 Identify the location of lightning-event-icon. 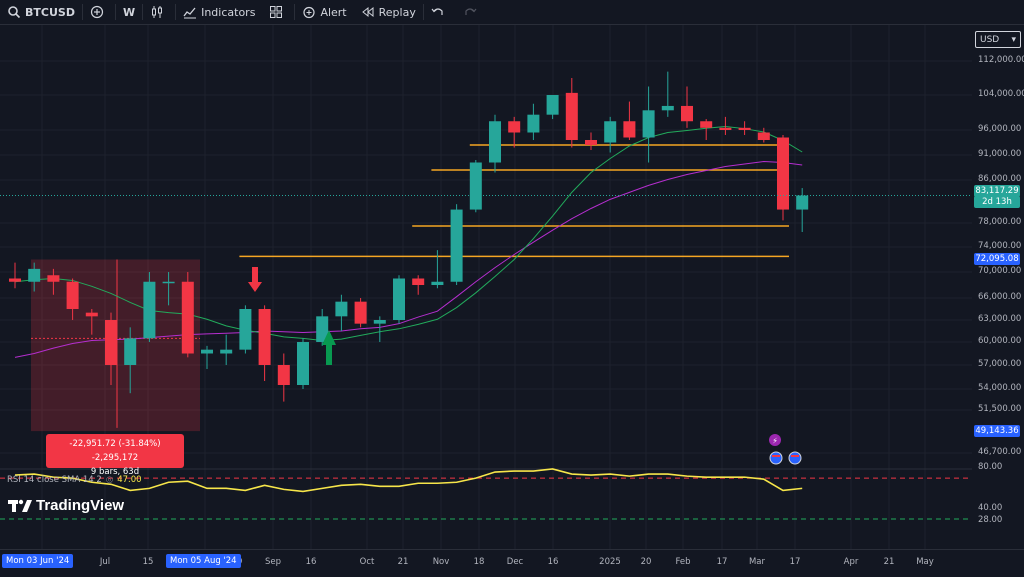
(775, 440).